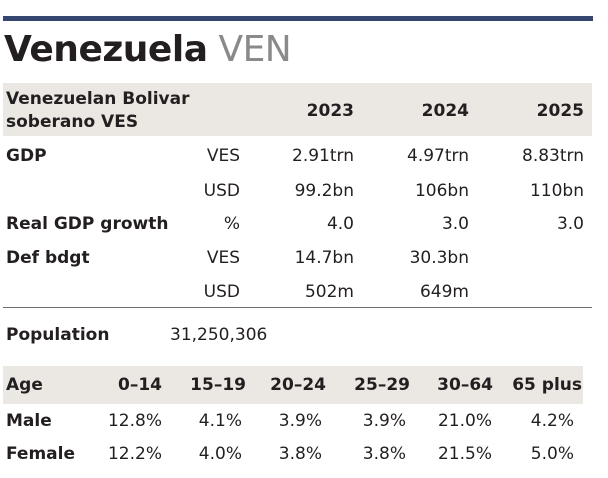 The height and width of the screenshot is (478, 608). I want to click on age-row-label: Female, so click(40, 454).